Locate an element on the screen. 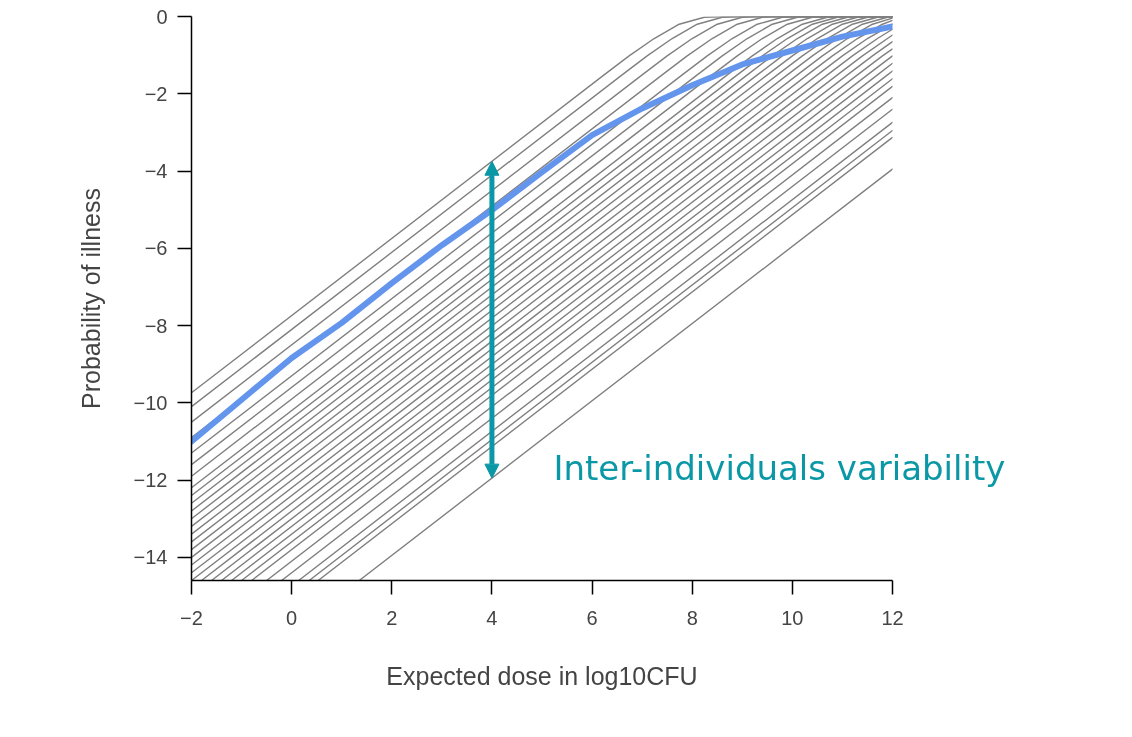 This screenshot has width=1132, height=737. y-axis-title: Probability of illness is located at coordinates (90, 298).